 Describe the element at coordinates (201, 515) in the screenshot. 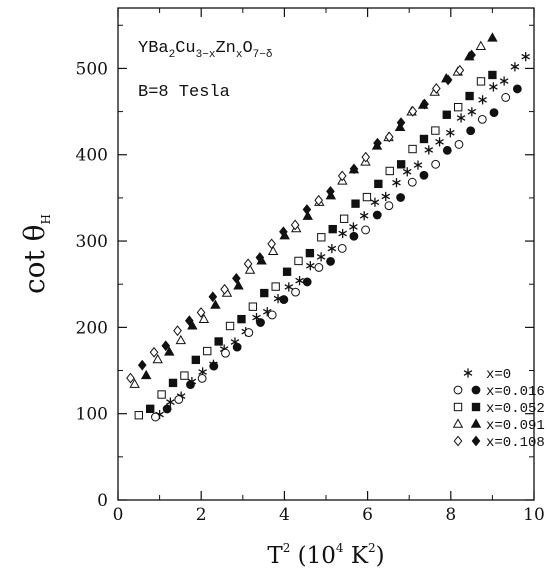

I see `x-tick-label: 2` at that location.